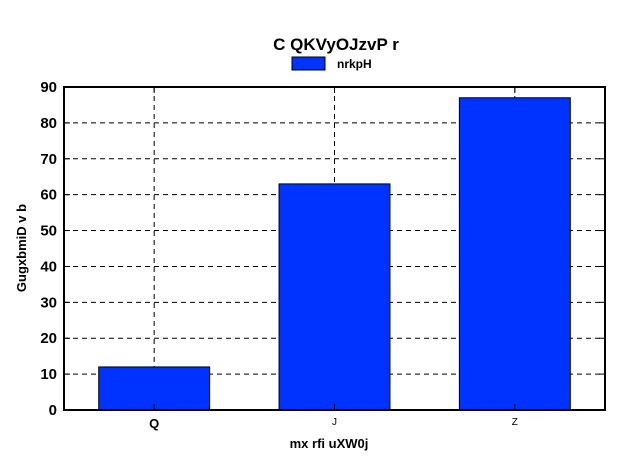  I want to click on y-axis-label: GugxbmiD v b, so click(21, 248).